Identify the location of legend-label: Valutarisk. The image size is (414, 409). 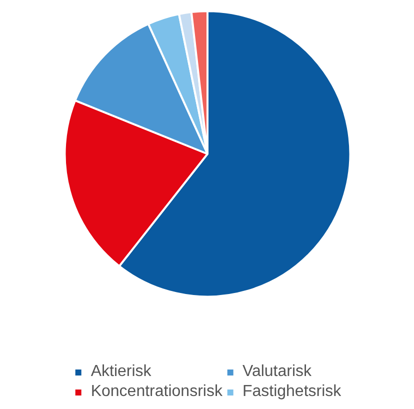
(277, 372).